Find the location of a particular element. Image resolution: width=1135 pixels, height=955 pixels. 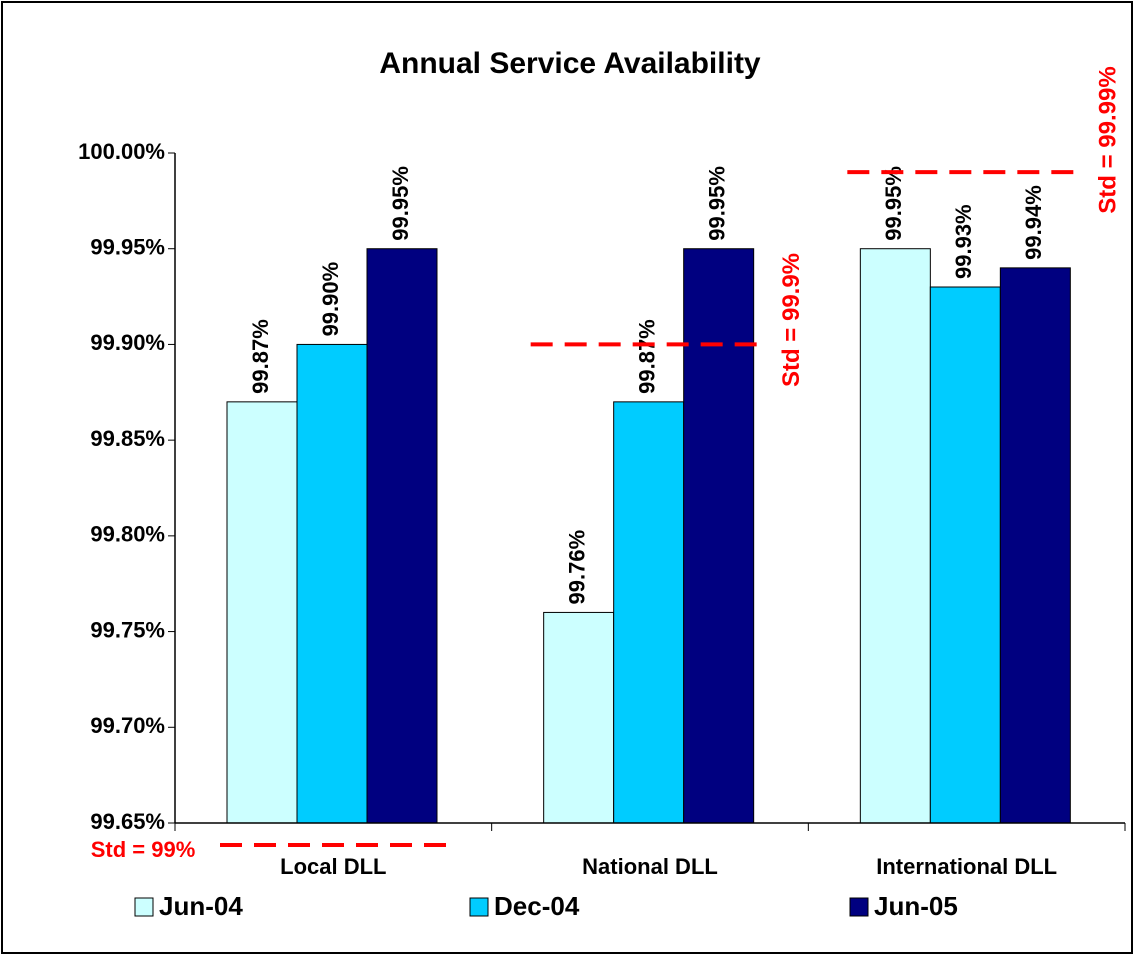

x-tick-label: Local DLL is located at coordinates (333, 866).